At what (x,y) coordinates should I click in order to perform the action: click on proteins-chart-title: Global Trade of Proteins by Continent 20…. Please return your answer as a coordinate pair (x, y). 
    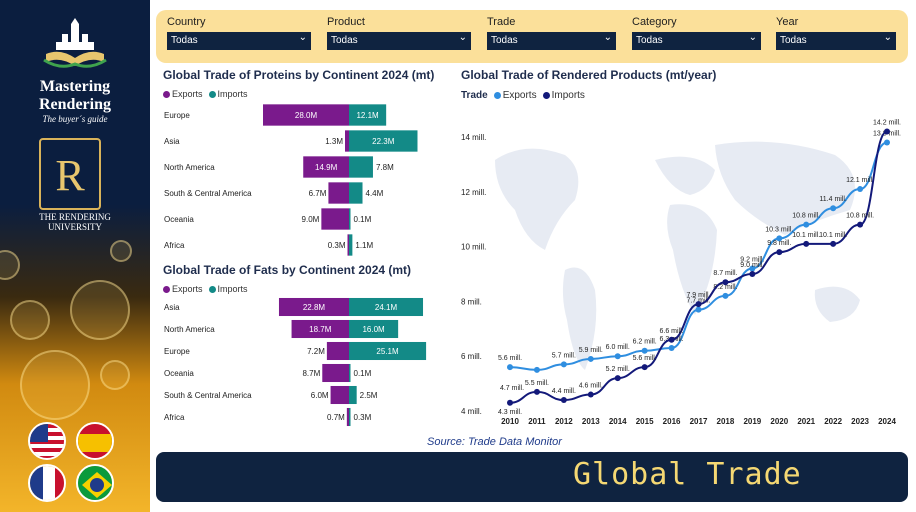
    Looking at the image, I should click on (299, 75).